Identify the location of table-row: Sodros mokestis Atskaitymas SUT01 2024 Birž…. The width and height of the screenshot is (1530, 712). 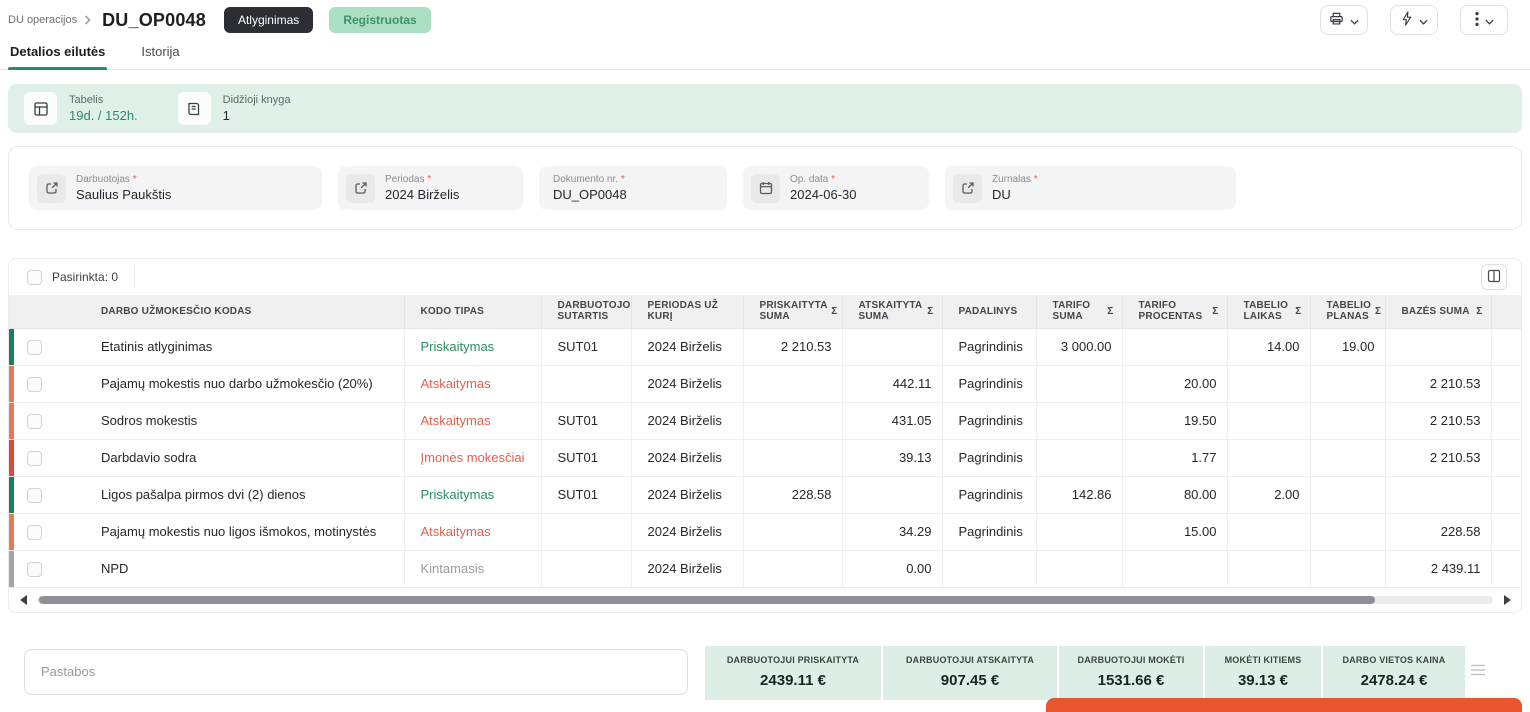
(765, 421).